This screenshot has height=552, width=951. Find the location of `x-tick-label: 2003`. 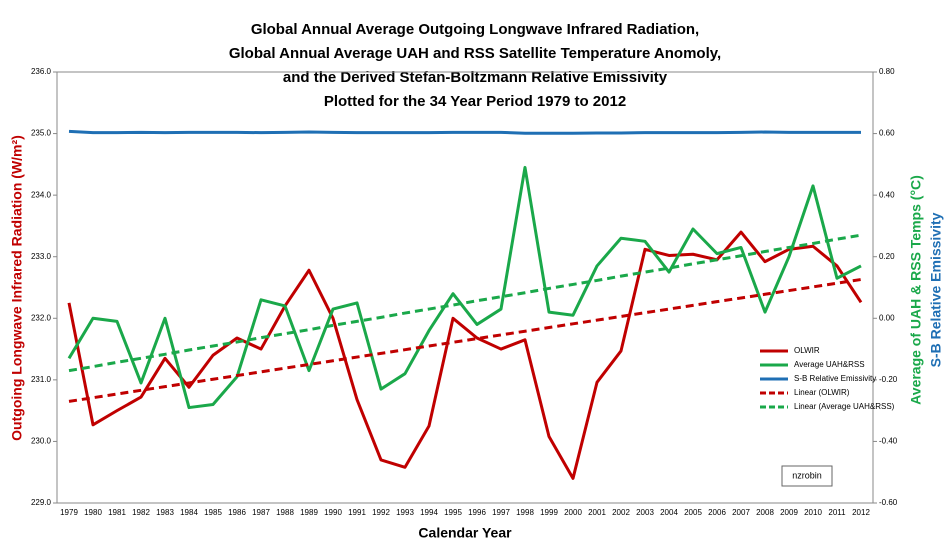

x-tick-label: 2003 is located at coordinates (645, 512).